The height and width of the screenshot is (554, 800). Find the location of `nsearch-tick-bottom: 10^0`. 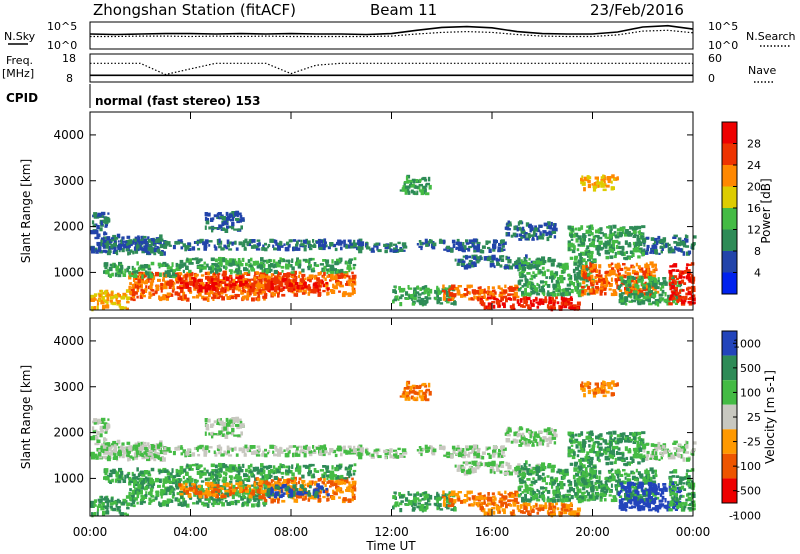

nsearch-tick-bottom: 10^0 is located at coordinates (723, 45).